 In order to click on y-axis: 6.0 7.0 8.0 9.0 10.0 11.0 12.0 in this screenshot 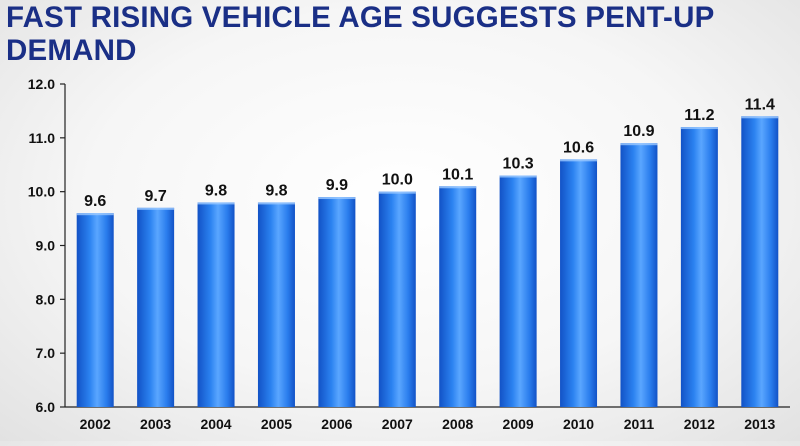, I will do `click(47, 245)`.